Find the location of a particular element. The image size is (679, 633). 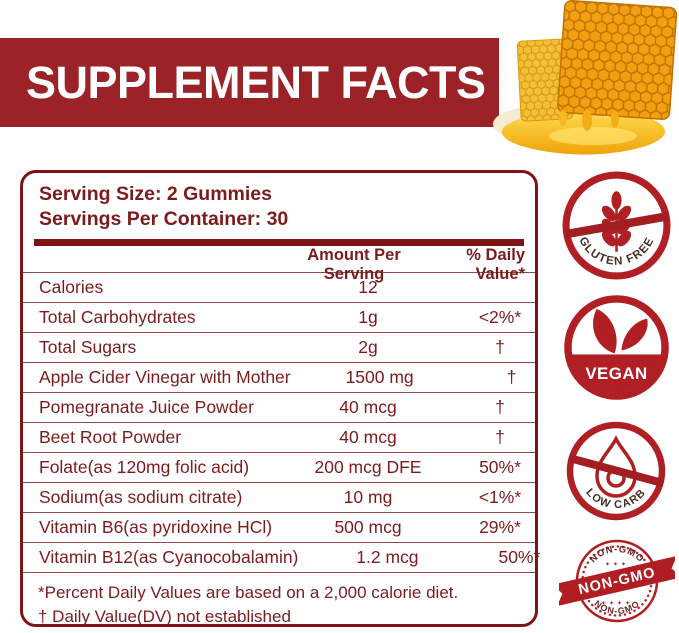

ingredient-name: Total Carbohydrates is located at coordinates (117, 317).